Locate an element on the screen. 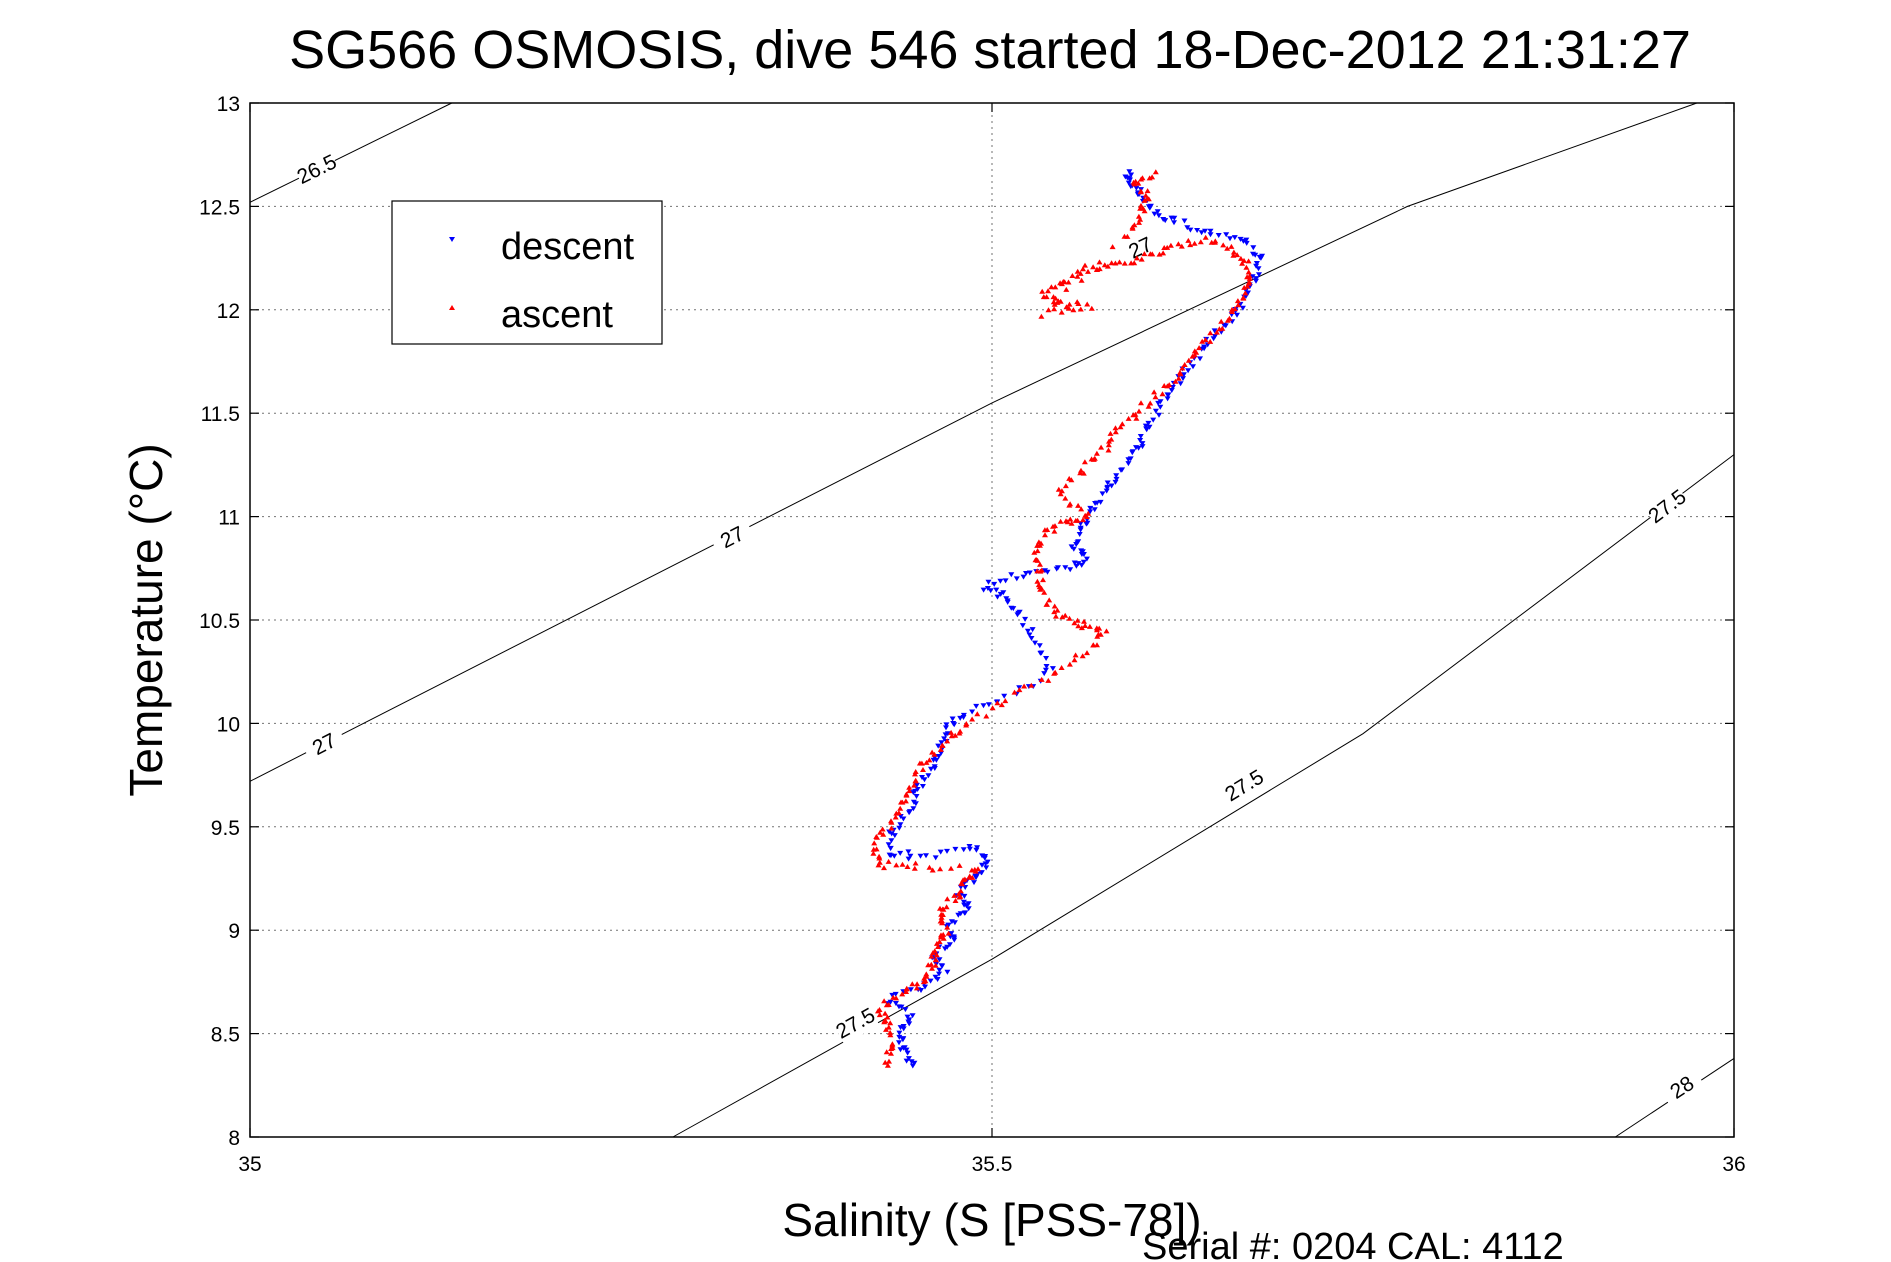 The height and width of the screenshot is (1262, 1891). y-tick-label: 12 is located at coordinates (228, 311).